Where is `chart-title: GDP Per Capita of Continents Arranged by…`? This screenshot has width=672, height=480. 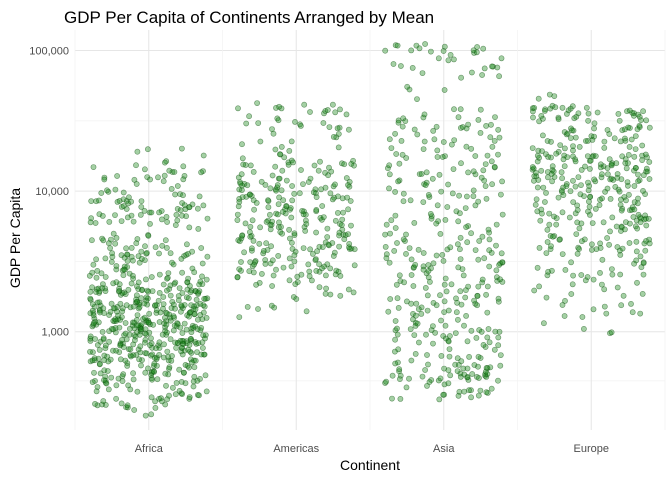
chart-title: GDP Per Capita of Continents Arranged by… is located at coordinates (249, 17).